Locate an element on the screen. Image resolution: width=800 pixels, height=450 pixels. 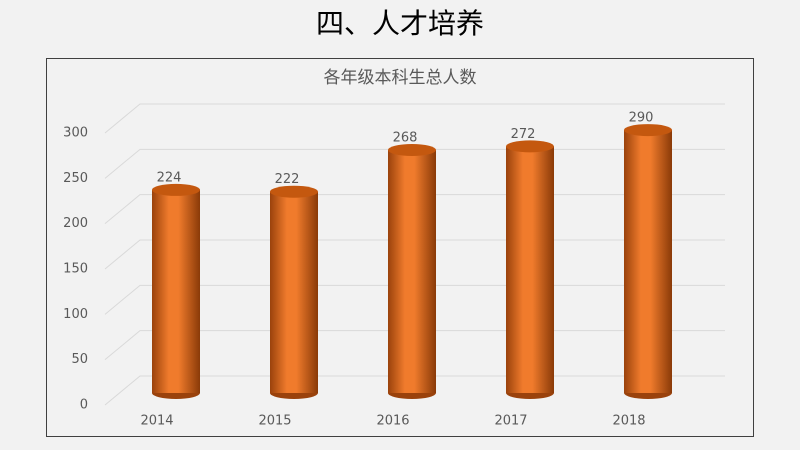
x-tick-label: 2018 is located at coordinates (628, 421).